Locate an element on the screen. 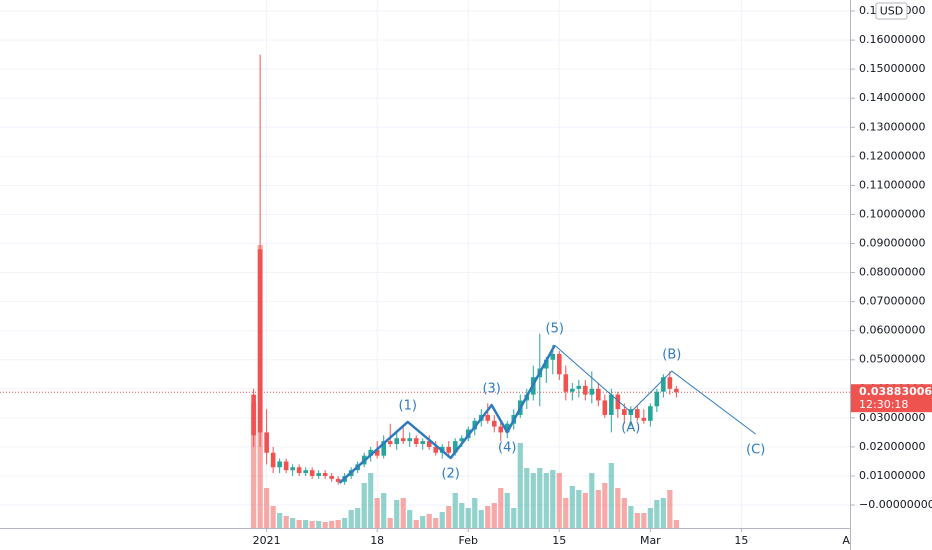 The image size is (932, 550). y-tick-label: 0.08000000 is located at coordinates (892, 272).